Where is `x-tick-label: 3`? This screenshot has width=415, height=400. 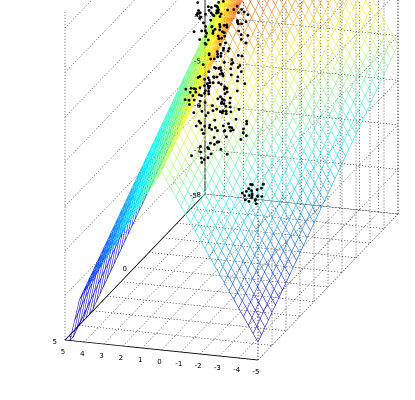 x-tick-label: 3 is located at coordinates (101, 356).